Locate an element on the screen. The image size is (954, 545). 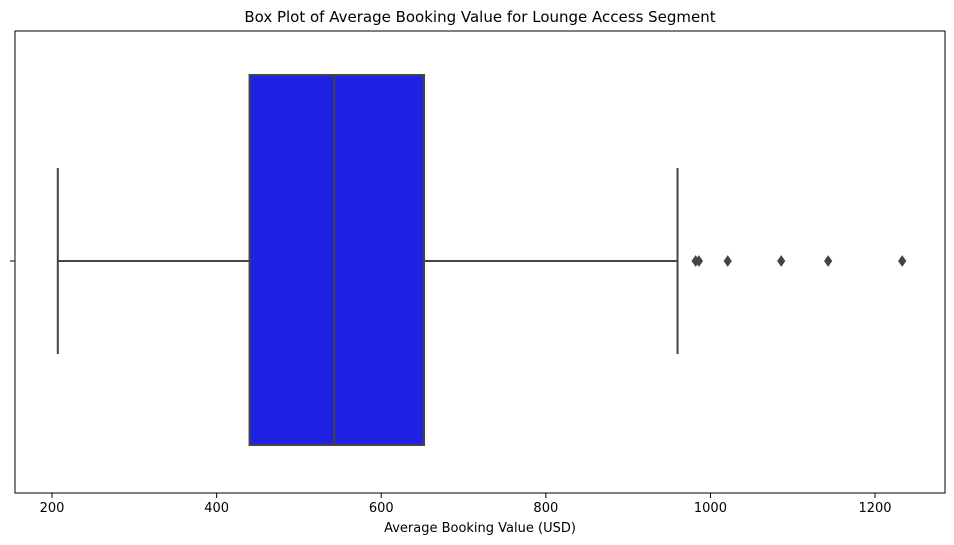
x-axis: 200 400 600 800 1000 1200 is located at coordinates (466, 504).